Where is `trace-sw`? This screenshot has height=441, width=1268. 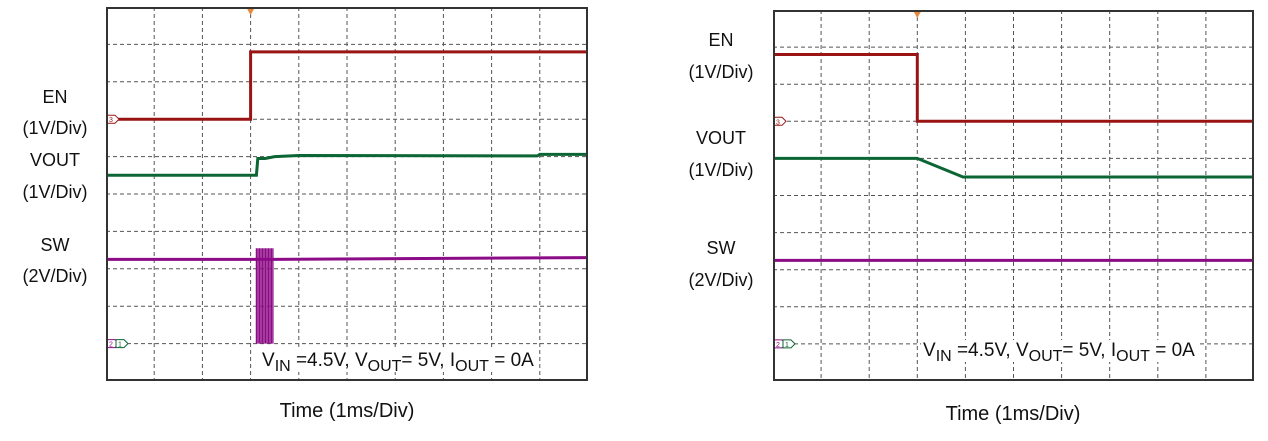 trace-sw is located at coordinates (347, 258).